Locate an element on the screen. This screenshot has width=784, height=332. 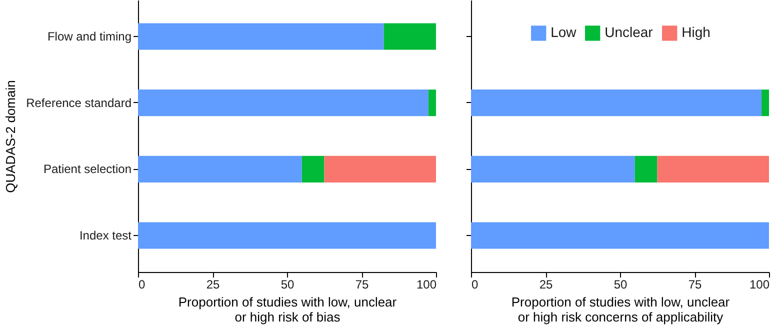
x-axis-title: Proportion of studies with low, unclear or high risk concerns of applicability is located at coordinates (620, 309).